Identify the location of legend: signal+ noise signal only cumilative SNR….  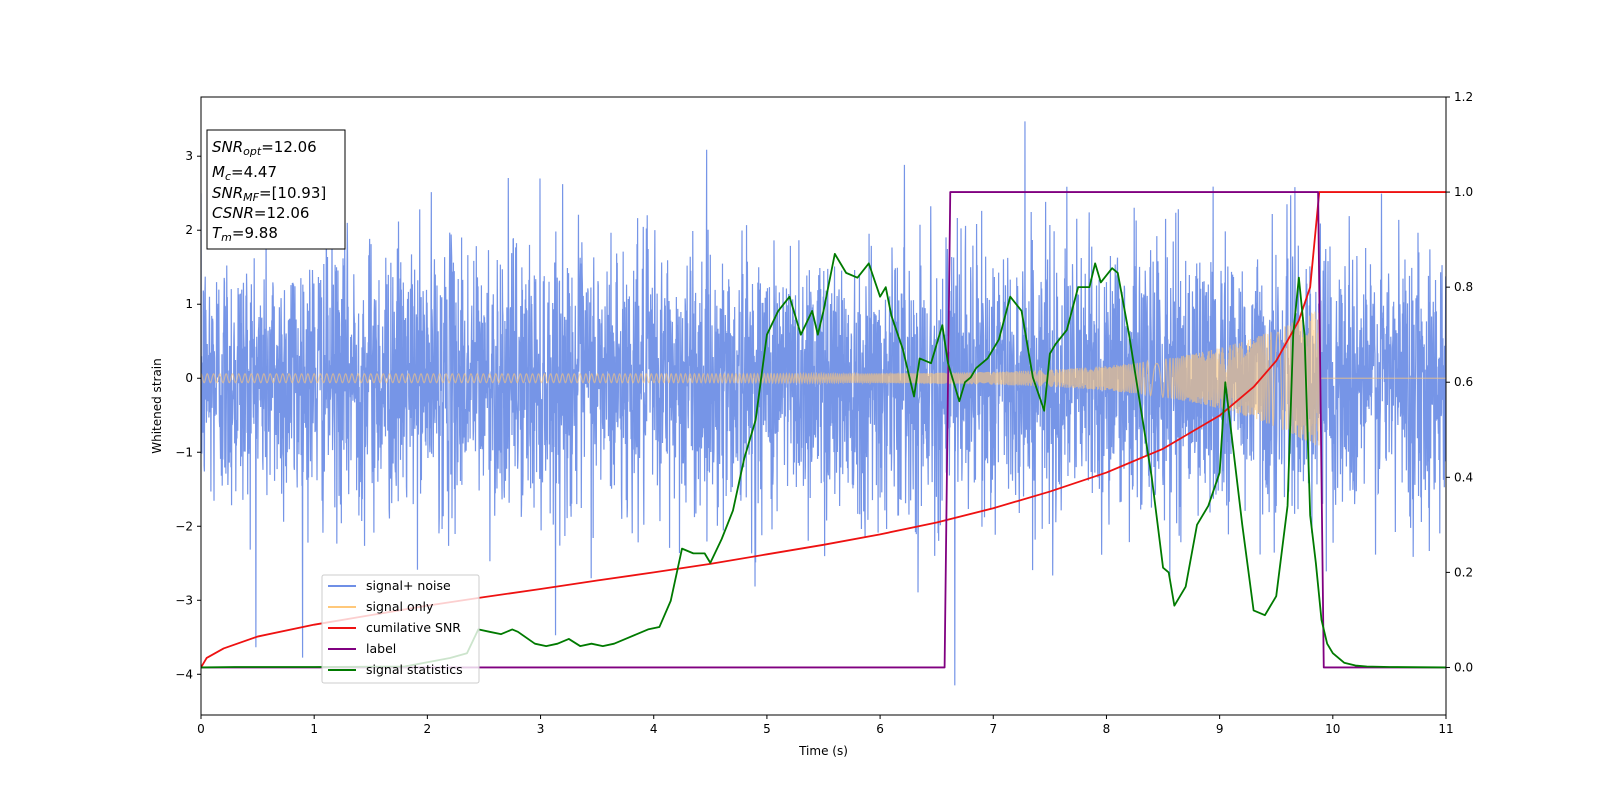
(400, 629).